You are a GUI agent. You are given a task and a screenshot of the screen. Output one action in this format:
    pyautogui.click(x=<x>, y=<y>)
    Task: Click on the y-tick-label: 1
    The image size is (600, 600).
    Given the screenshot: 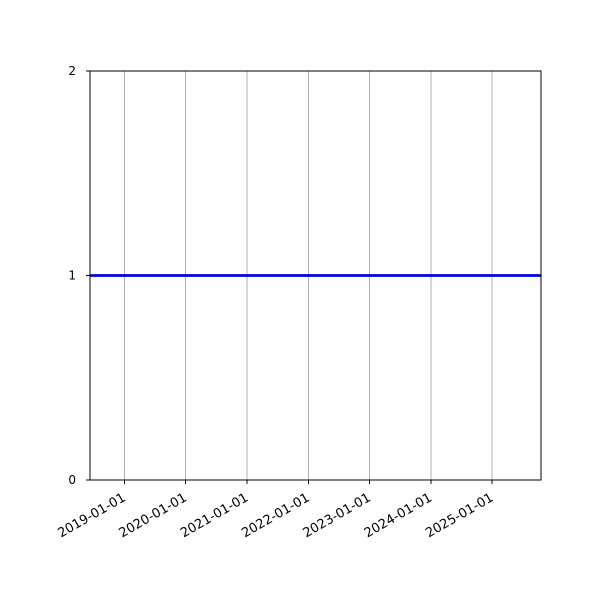 What is the action you would take?
    pyautogui.click(x=72, y=276)
    